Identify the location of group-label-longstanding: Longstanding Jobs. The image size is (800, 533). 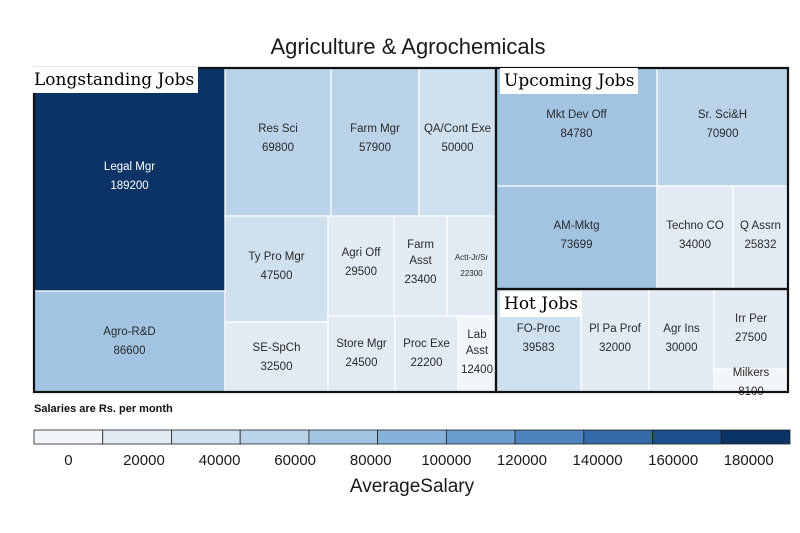
(114, 80).